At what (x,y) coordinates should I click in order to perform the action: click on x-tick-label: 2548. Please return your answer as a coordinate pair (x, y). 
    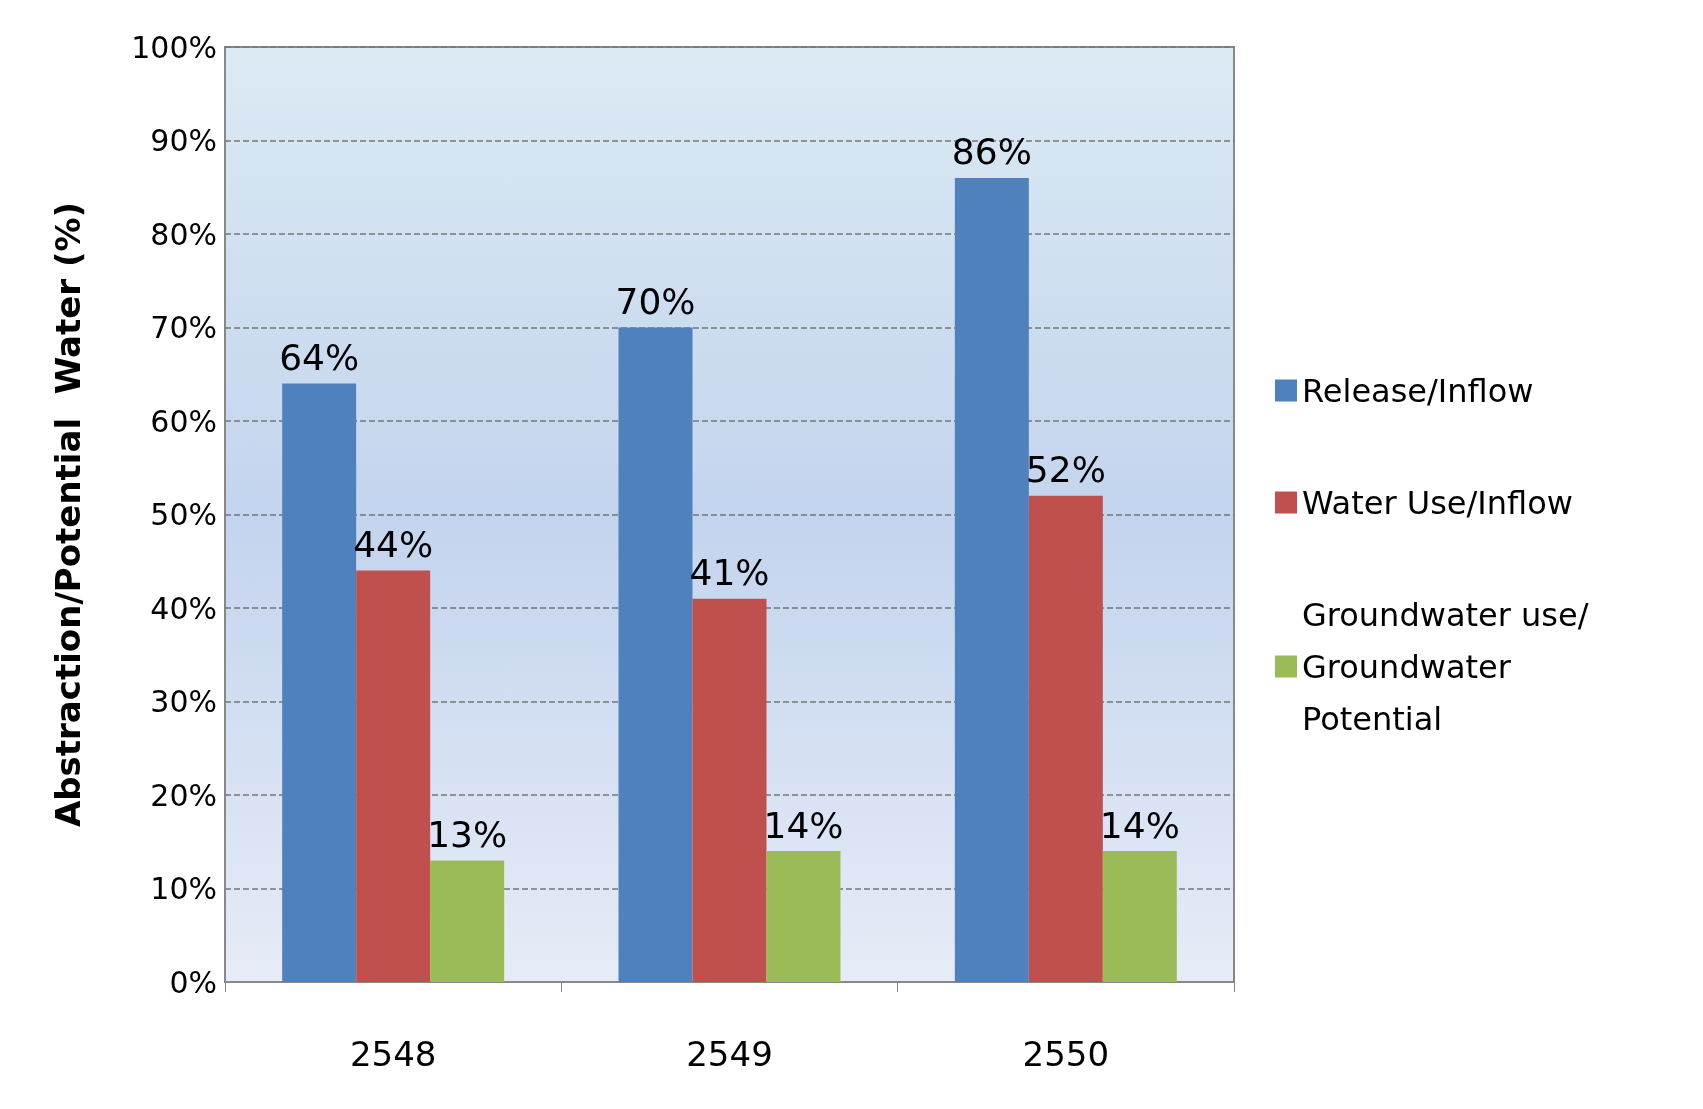
    Looking at the image, I should click on (393, 1054).